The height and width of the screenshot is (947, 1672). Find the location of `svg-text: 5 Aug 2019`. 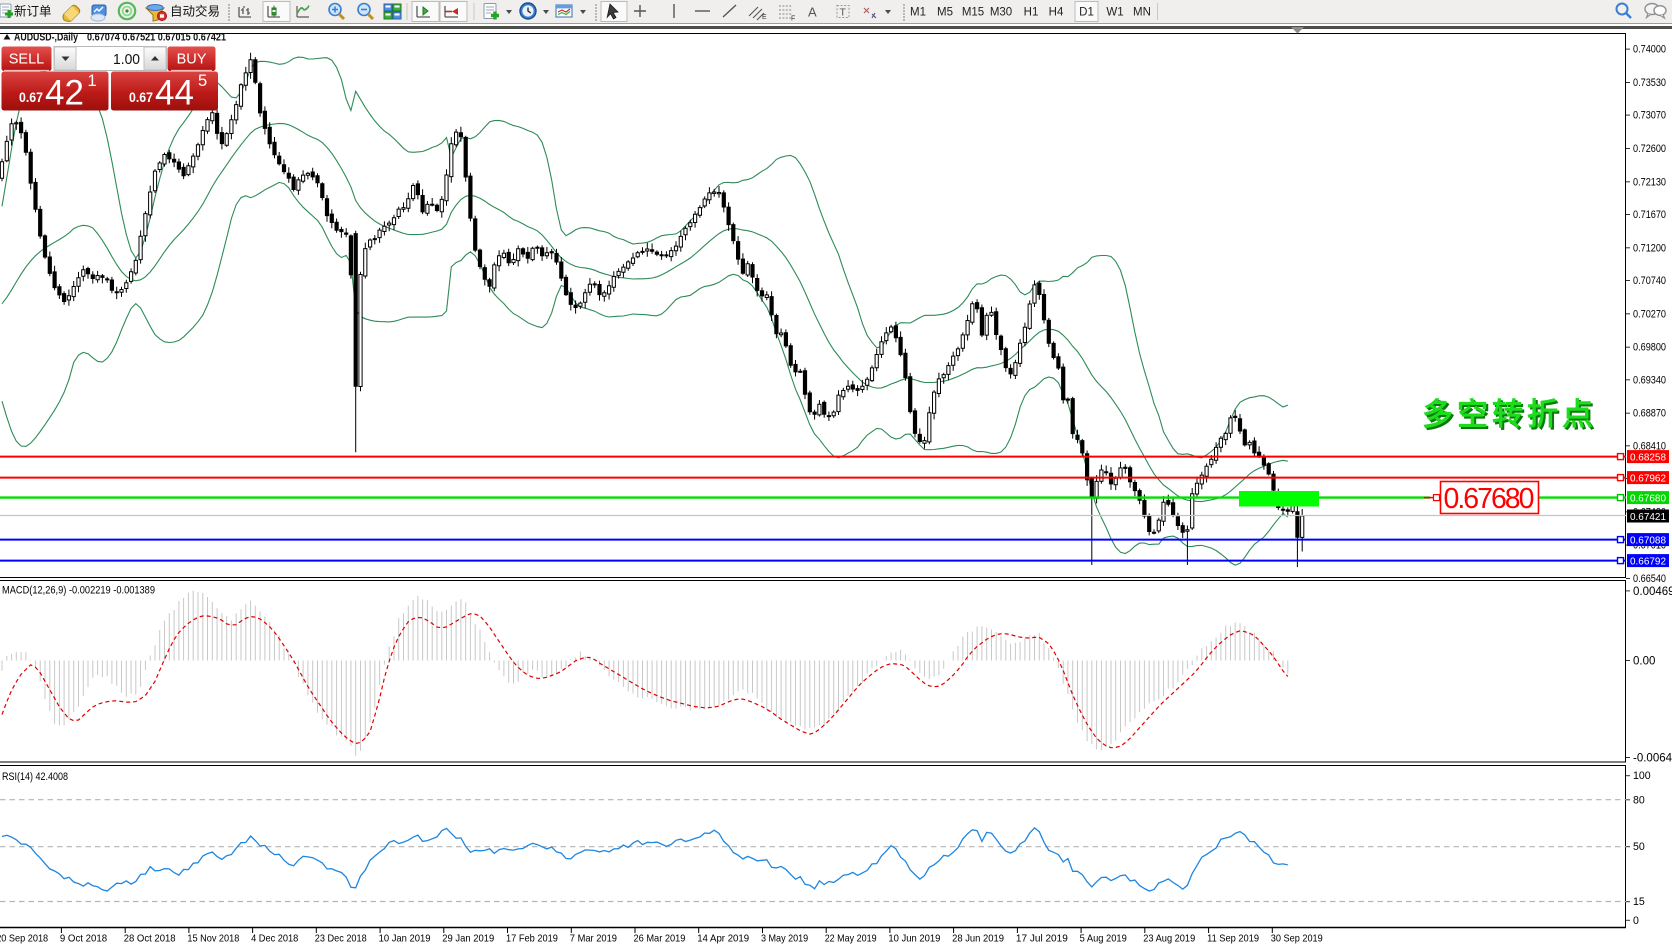

svg-text: 5 Aug 2019 is located at coordinates (1103, 939).